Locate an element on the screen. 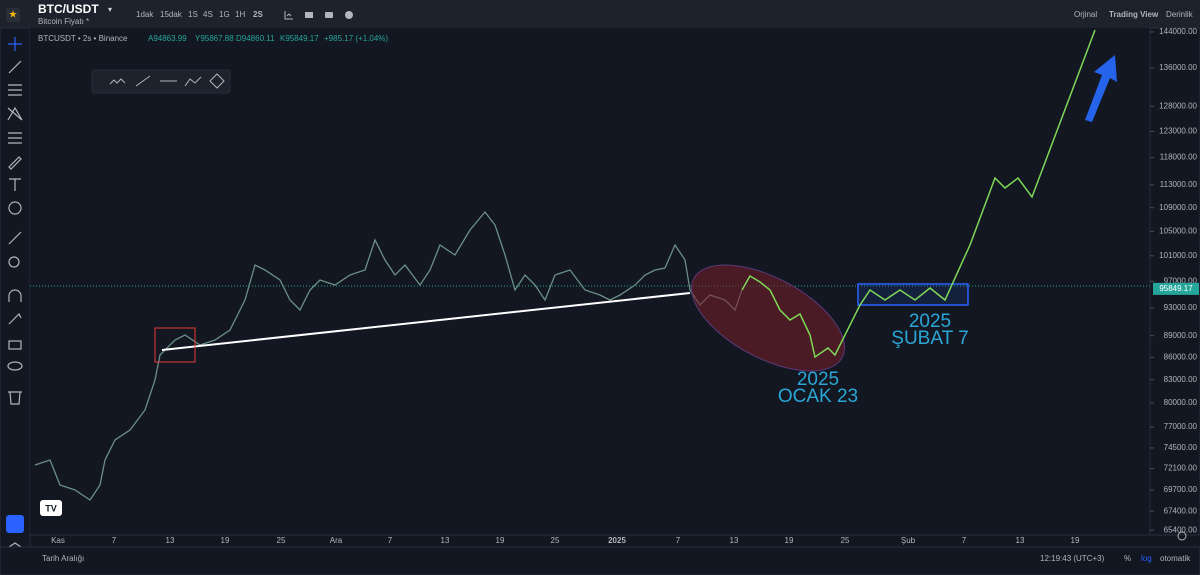 Image resolution: width=1200 pixels, height=575 pixels. floating-tools is located at coordinates (167, 81).